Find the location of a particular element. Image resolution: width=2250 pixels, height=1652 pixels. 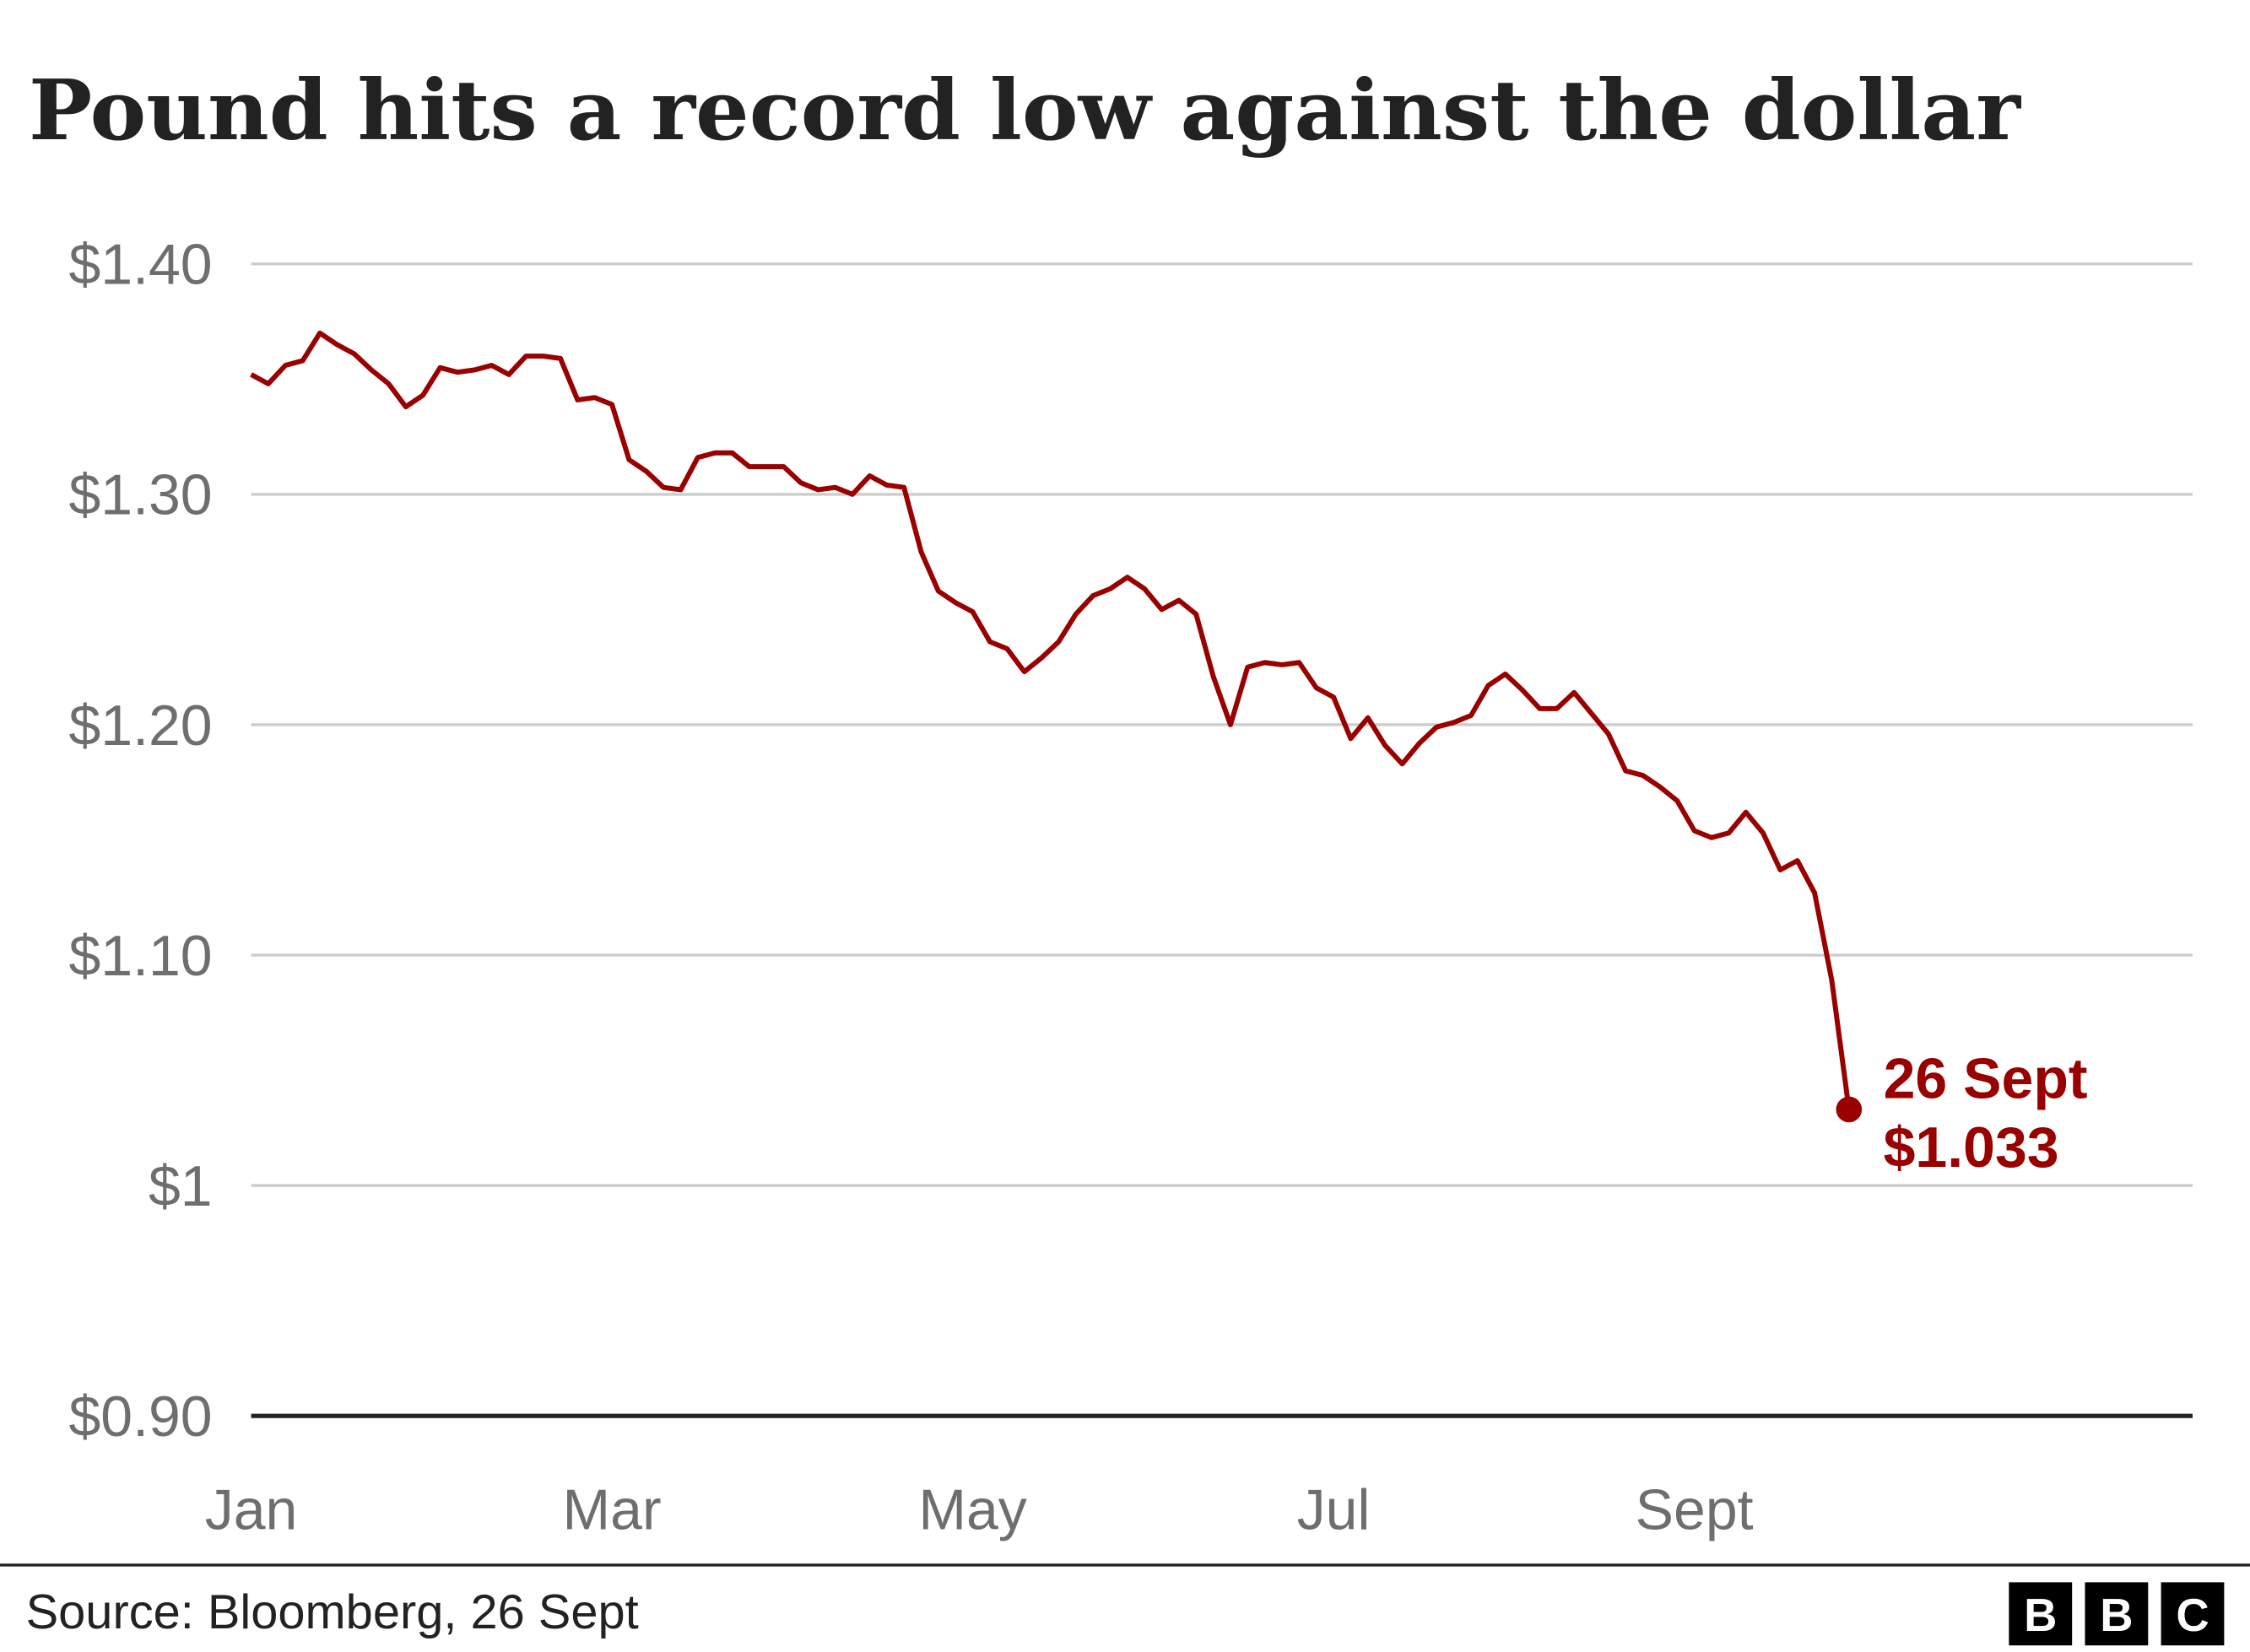

y-tick-label: $1.10 is located at coordinates (140, 956).